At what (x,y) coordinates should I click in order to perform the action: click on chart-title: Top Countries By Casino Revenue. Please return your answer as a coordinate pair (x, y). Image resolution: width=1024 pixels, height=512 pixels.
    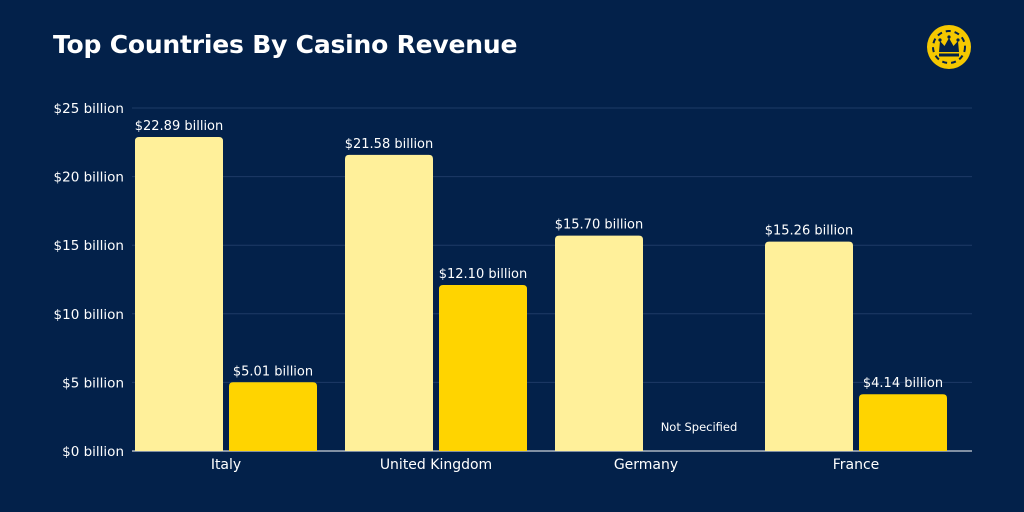
    Looking at the image, I should click on (285, 44).